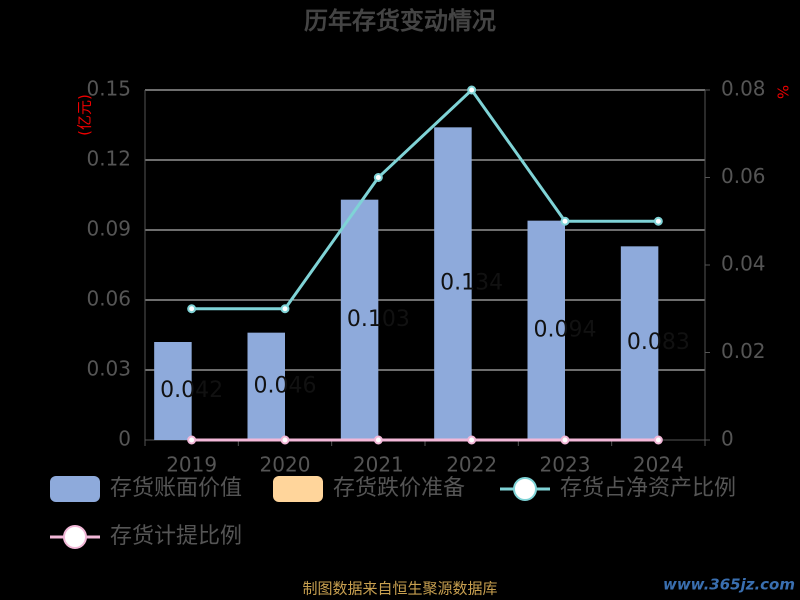 The height and width of the screenshot is (600, 800). Describe the element at coordinates (729, 585) in the screenshot. I see `watermark: www.365jz.com` at that location.